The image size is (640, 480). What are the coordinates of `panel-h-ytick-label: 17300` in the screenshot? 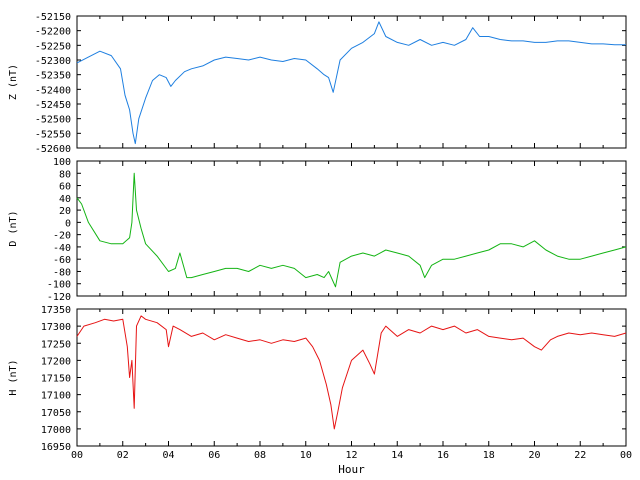 It's located at (56, 327).